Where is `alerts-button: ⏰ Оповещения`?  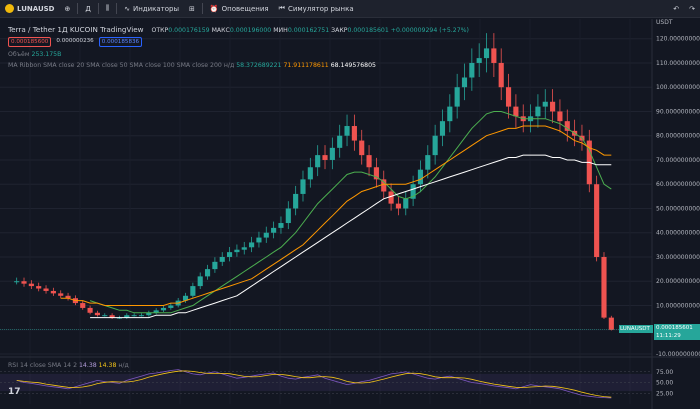
alerts-button: ⏰ Оповещения is located at coordinates (239, 9).